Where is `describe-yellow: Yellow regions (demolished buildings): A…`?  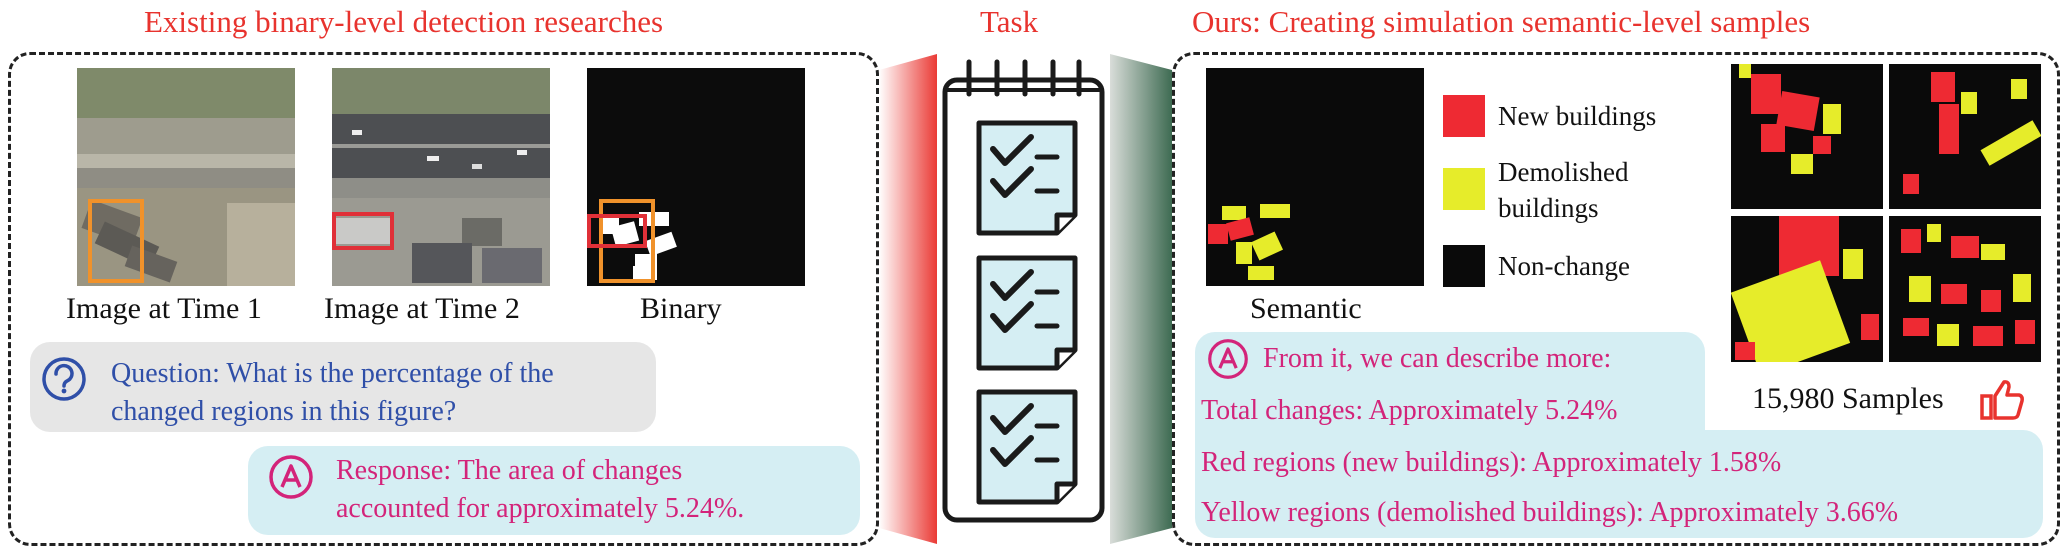
describe-yellow: Yellow regions (demolished buildings): A… is located at coordinates (1550, 512).